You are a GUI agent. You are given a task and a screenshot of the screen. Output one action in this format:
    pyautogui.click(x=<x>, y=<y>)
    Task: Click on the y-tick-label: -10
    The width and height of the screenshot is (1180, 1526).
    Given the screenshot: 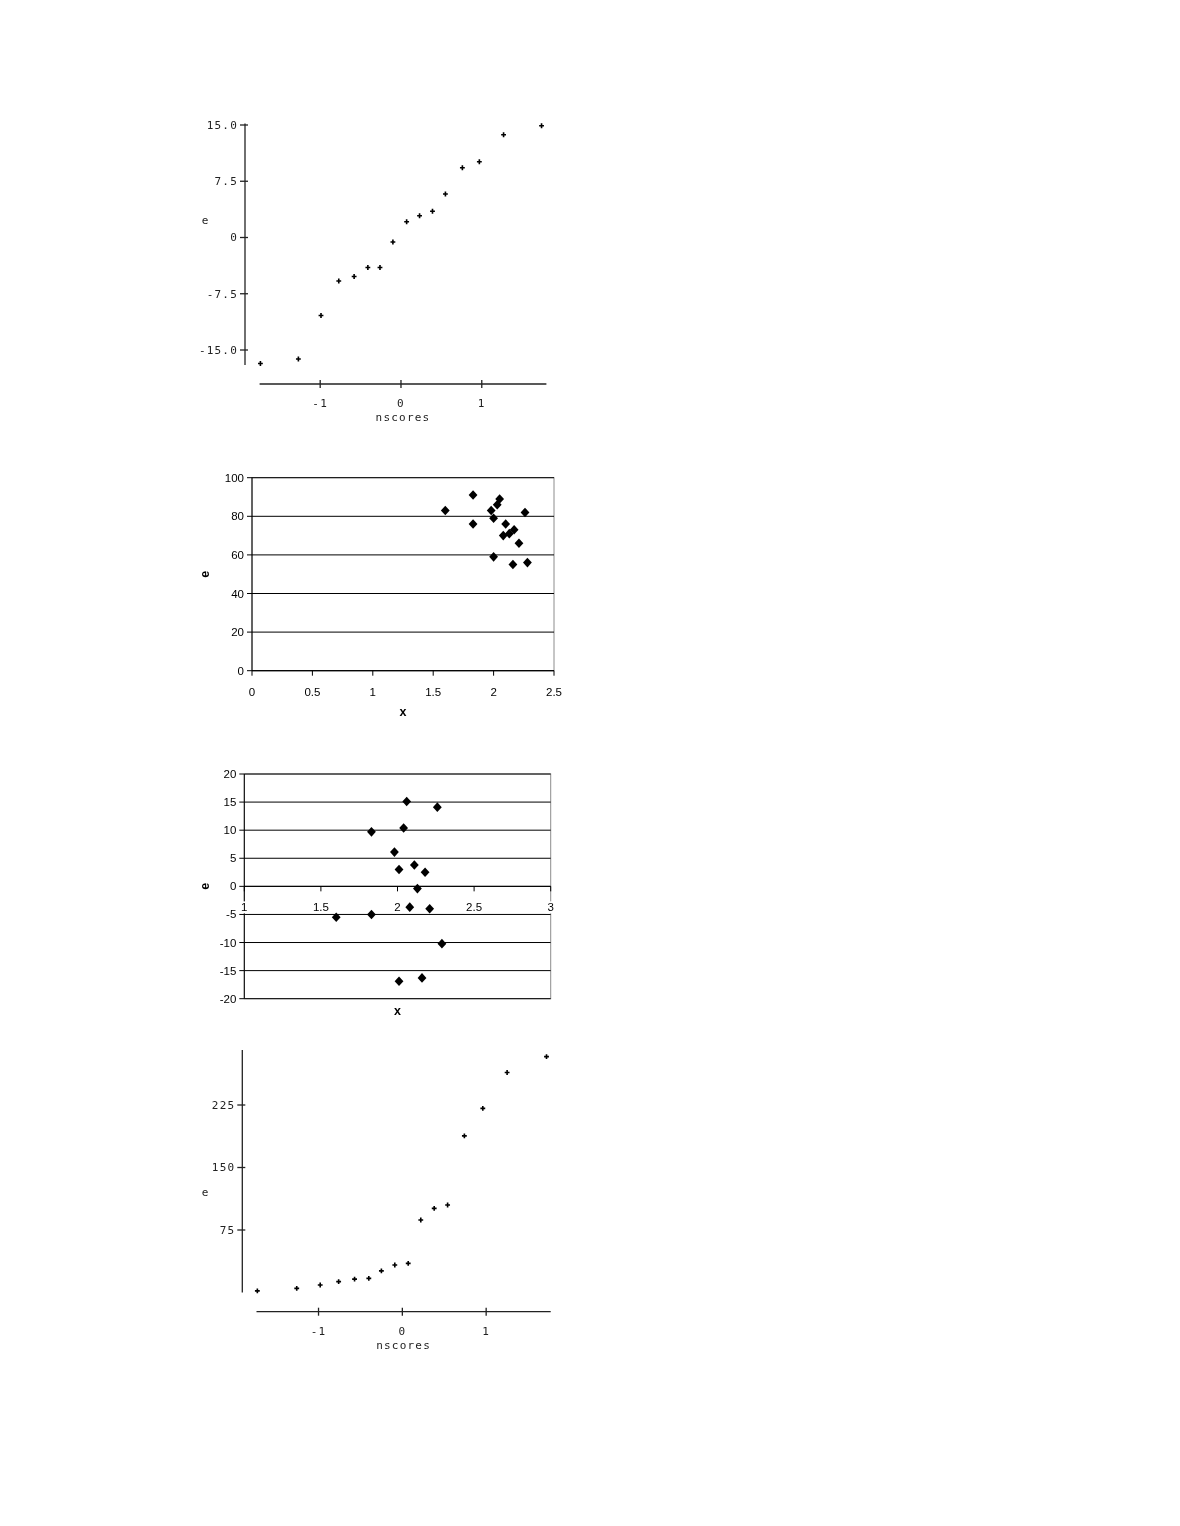 What is the action you would take?
    pyautogui.click(x=228, y=942)
    